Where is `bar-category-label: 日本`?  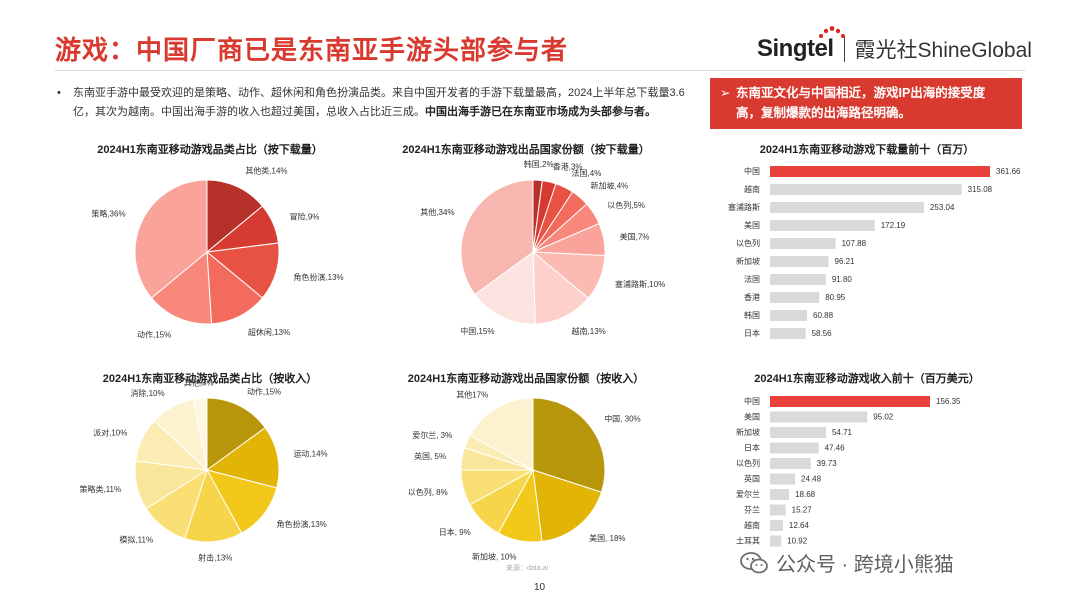 bar-category-label: 日本 is located at coordinates (752, 448).